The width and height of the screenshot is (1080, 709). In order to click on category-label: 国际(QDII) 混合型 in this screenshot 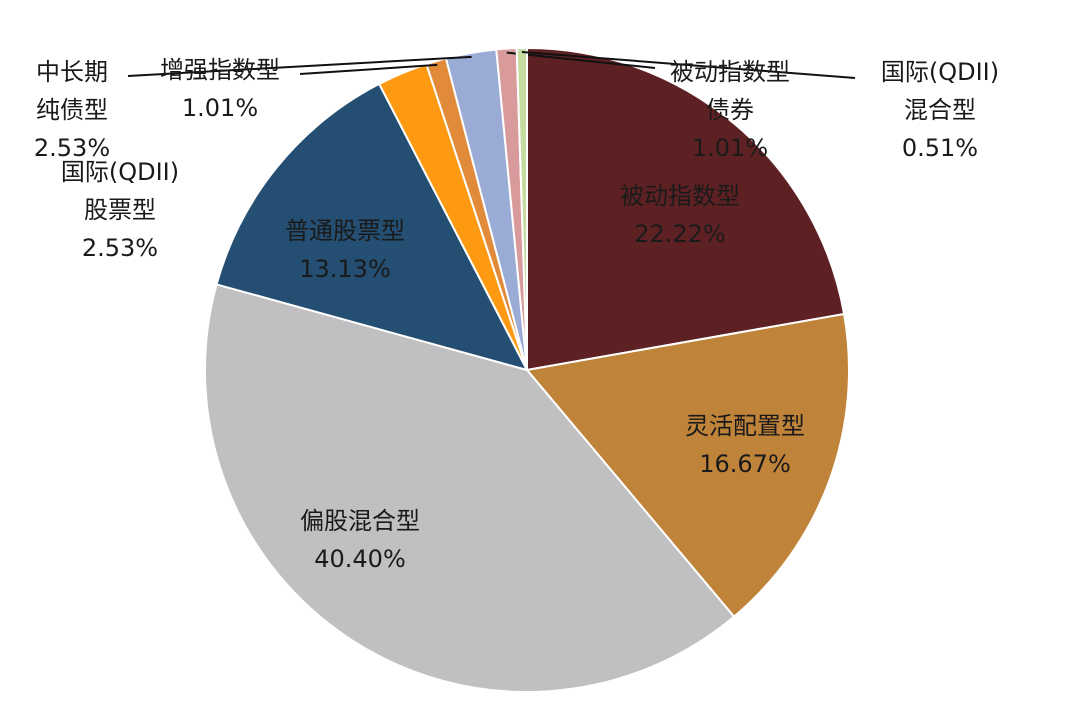, I will do `click(940, 91)`.